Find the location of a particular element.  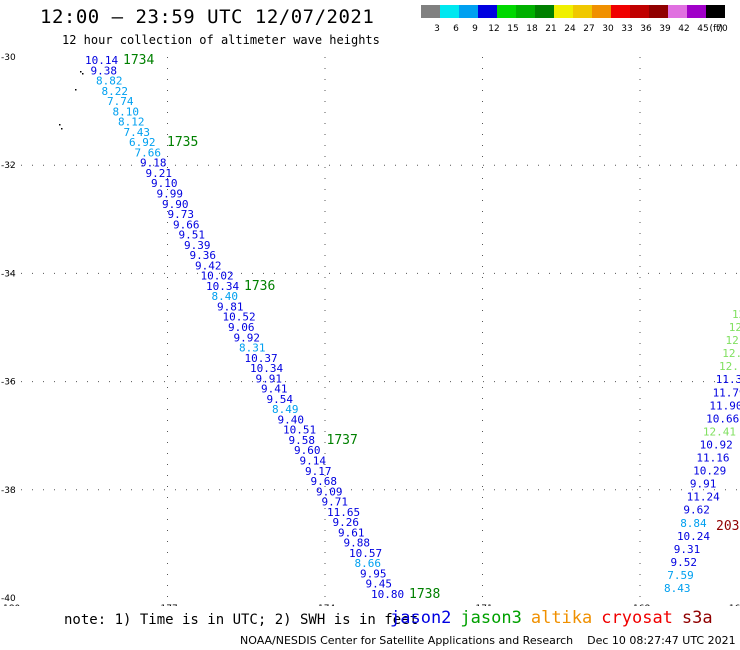

swh-value: 11.79 is located at coordinates (726, 392).